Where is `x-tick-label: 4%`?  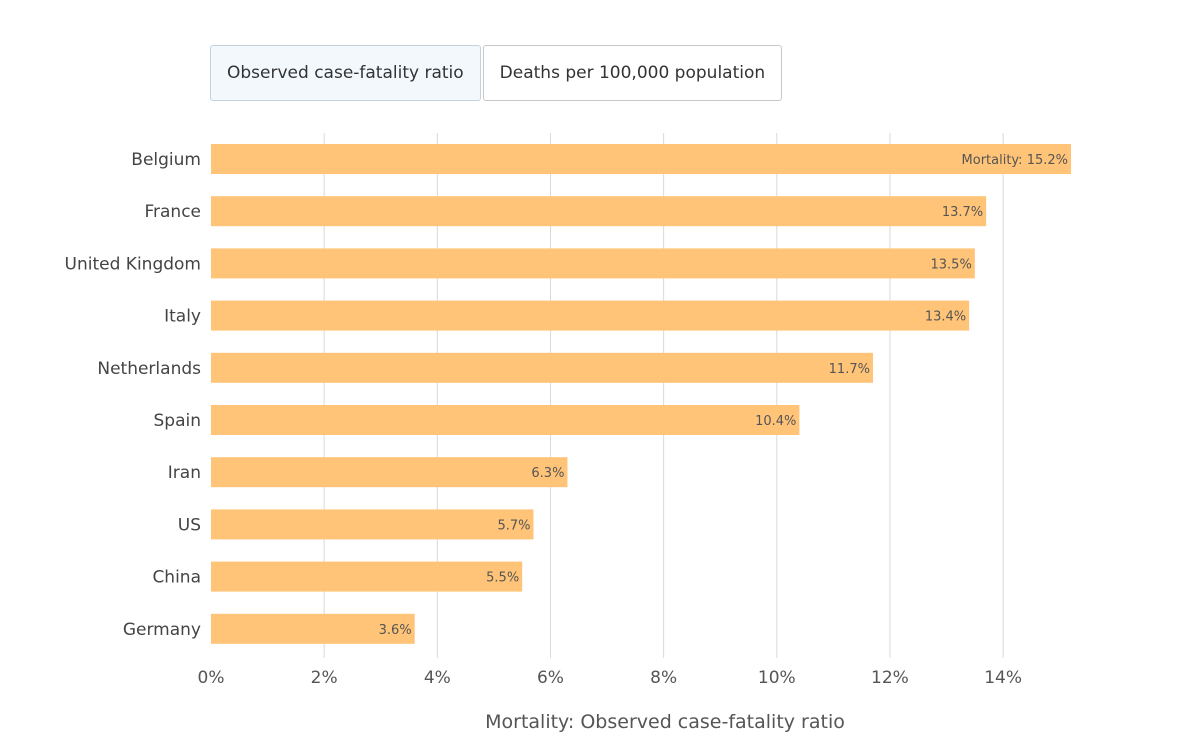 x-tick-label: 4% is located at coordinates (437, 678).